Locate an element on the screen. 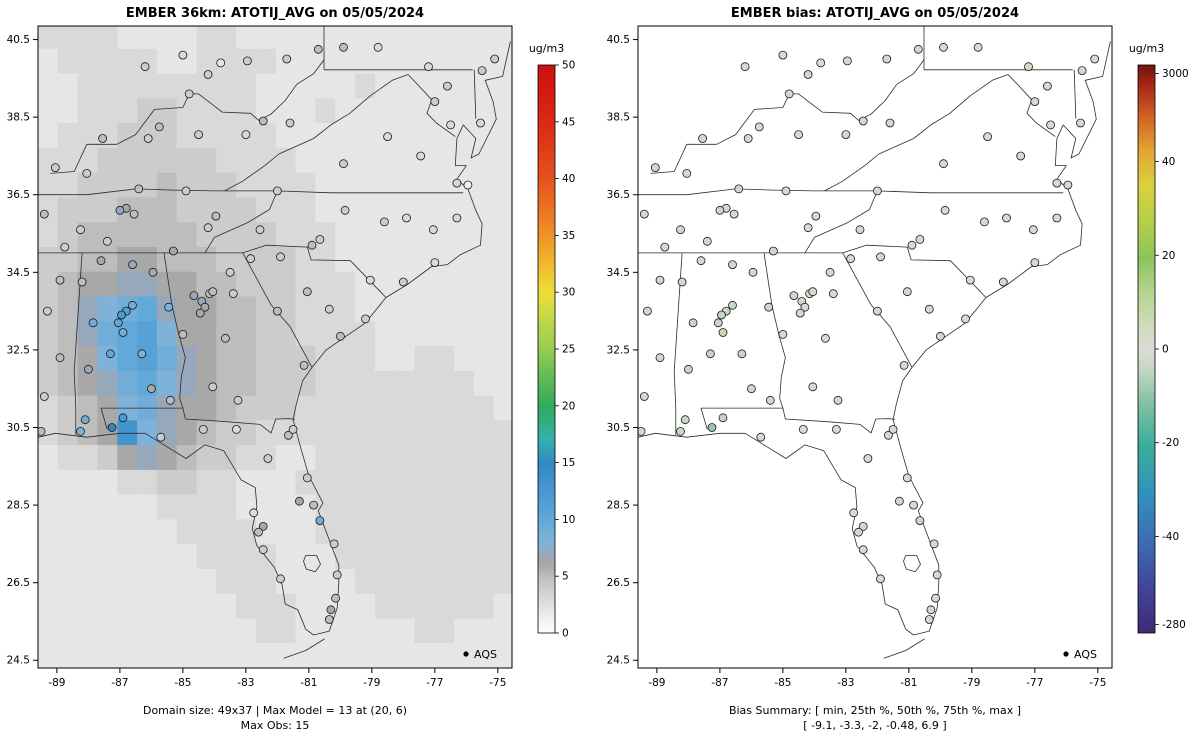 The image size is (1200, 750). svg-text: -40 is located at coordinates (1170, 537).